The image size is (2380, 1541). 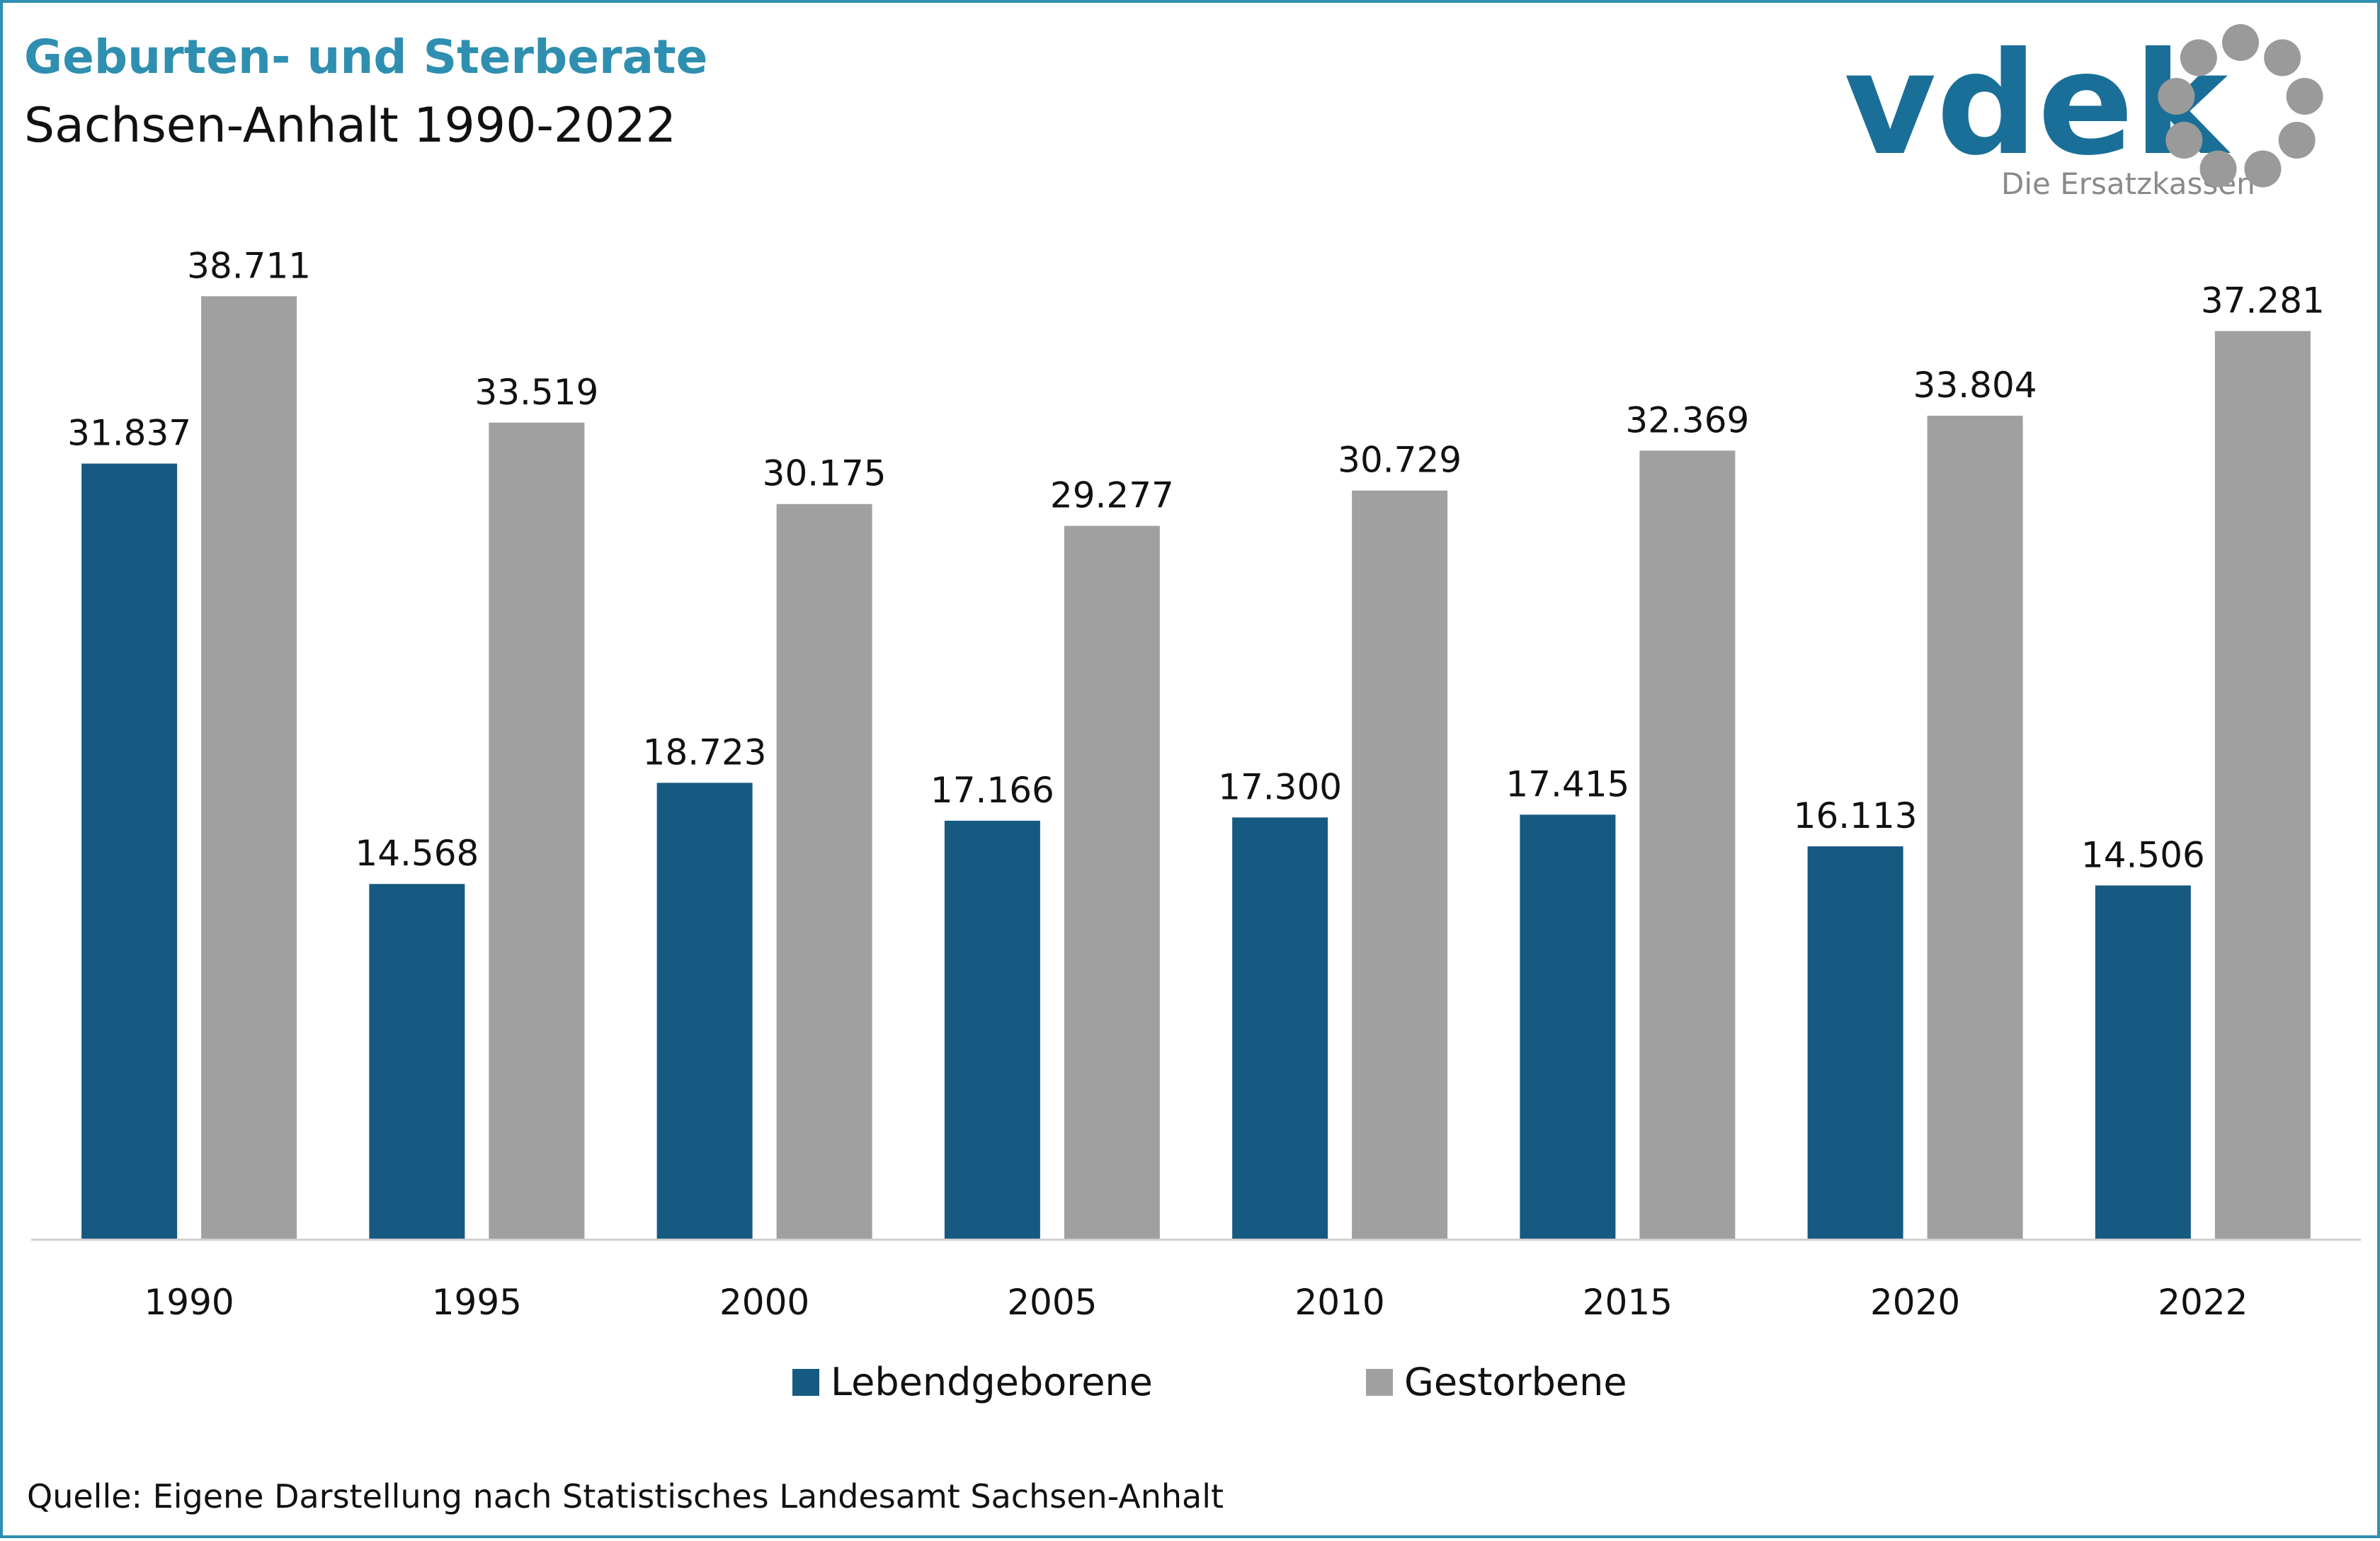 I want to click on bar-gestorbene-2015, so click(x=1687, y=844).